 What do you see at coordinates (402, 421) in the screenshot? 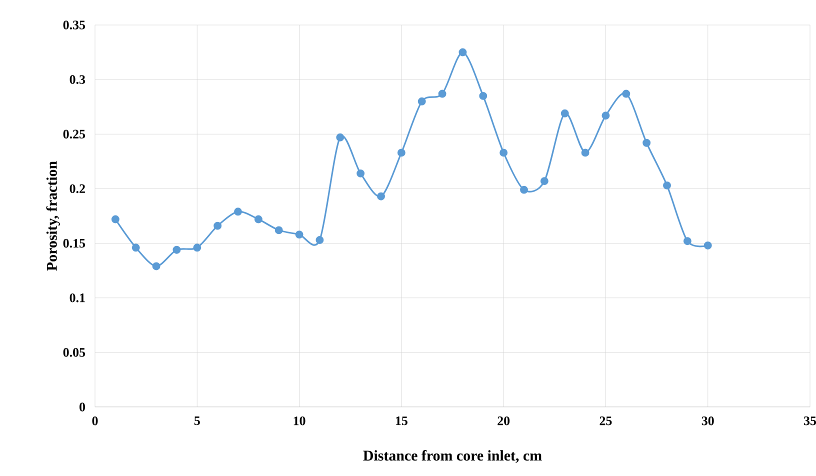
I see `x-tick-label: 15` at bounding box center [402, 421].